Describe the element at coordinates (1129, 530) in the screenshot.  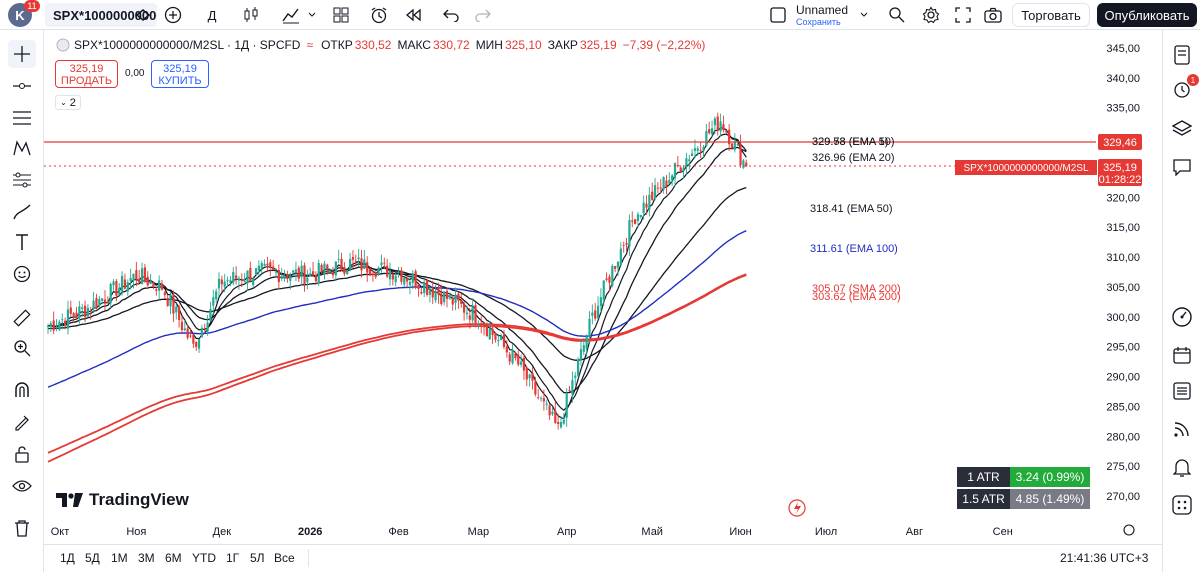
I see `time-axis-settings-icon` at that location.